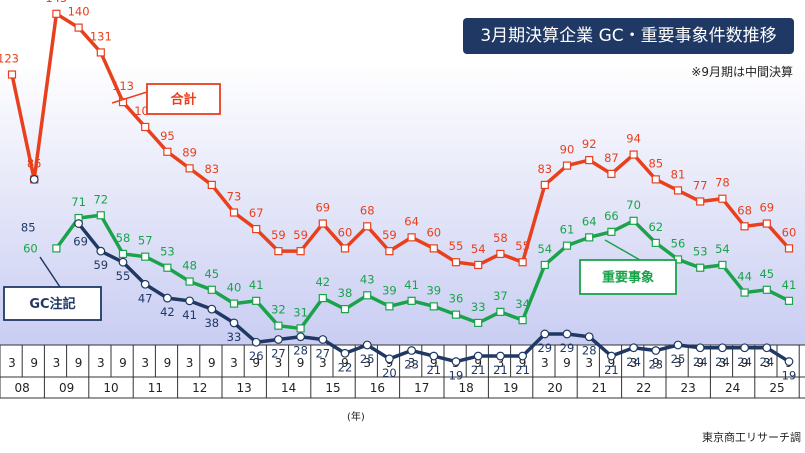 The height and width of the screenshot is (453, 805). Describe the element at coordinates (145, 241) in the screenshot. I see `important-data-label: 57` at that location.